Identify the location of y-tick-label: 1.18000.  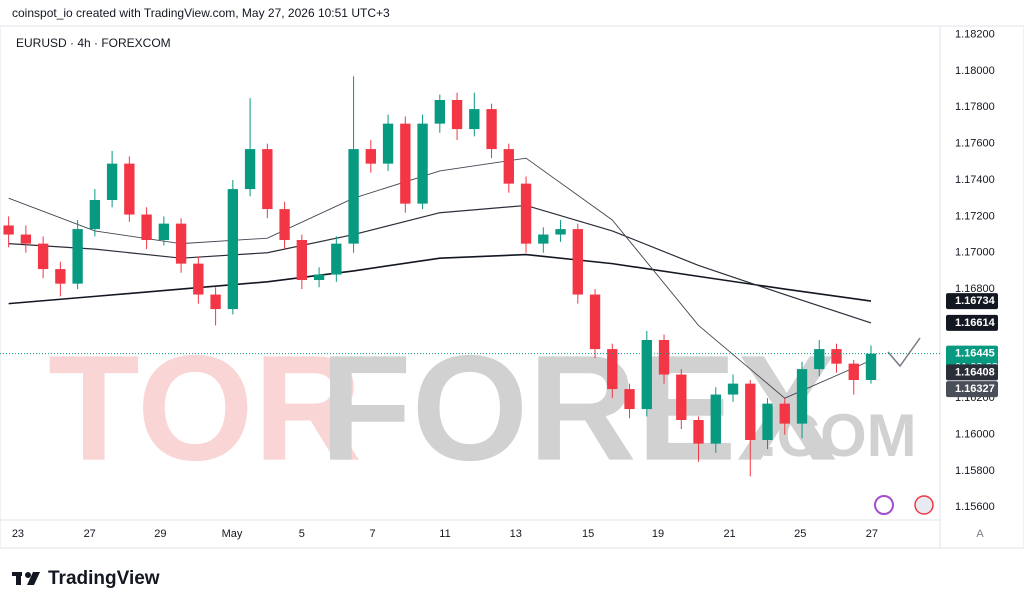
(975, 71).